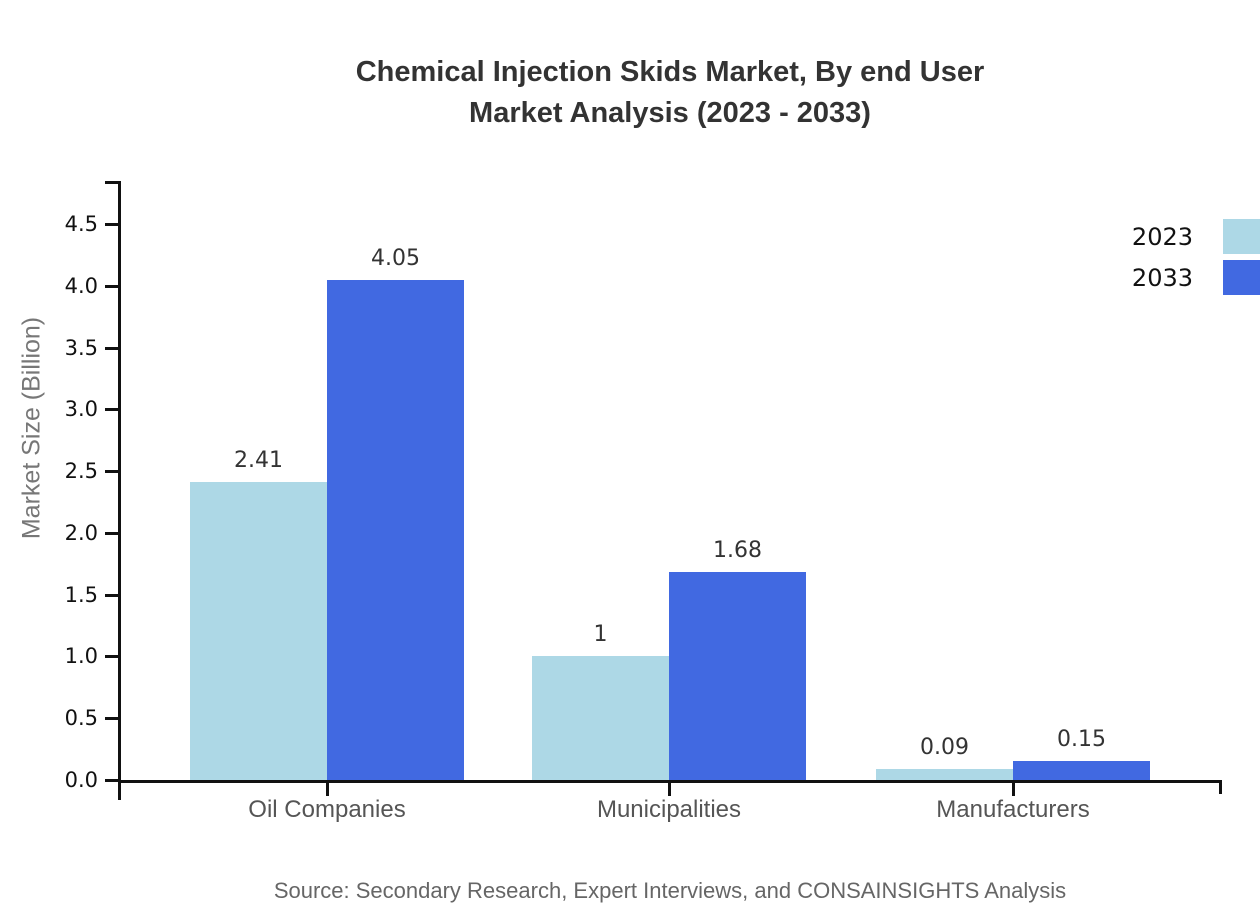 Image resolution: width=1260 pixels, height=920 pixels. I want to click on y-tick-label: 1.0, so click(81, 656).